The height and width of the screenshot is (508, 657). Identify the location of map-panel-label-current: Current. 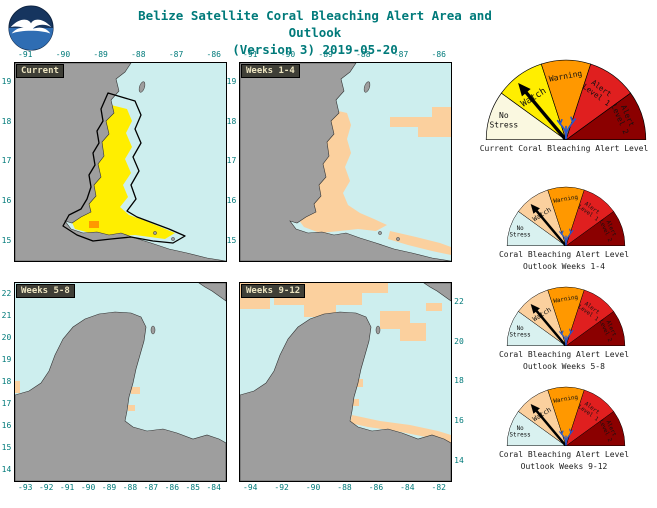
(40, 71).